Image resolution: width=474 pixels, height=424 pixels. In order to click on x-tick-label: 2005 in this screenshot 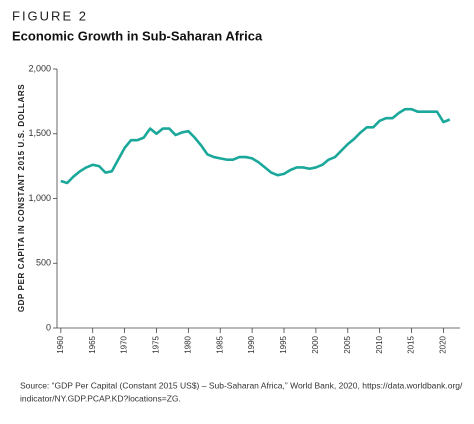, I will do `click(347, 344)`.